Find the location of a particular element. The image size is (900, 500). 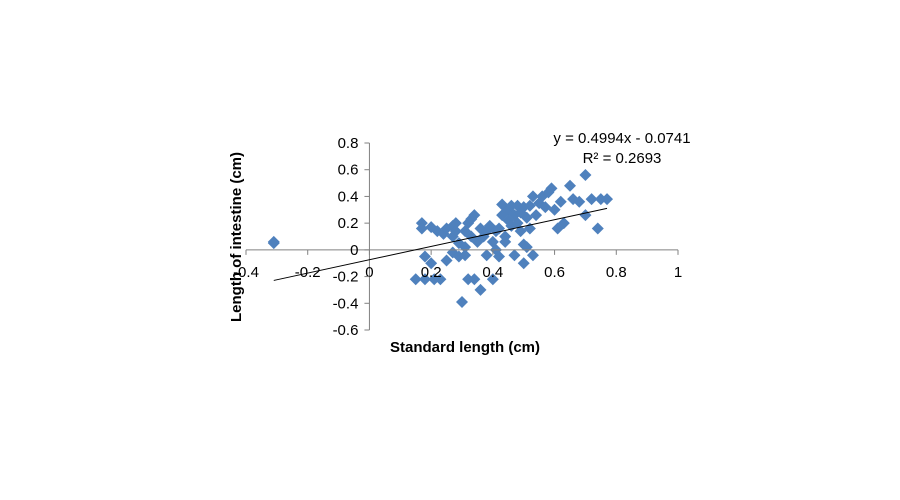

x-tick-label: 1 is located at coordinates (678, 272).